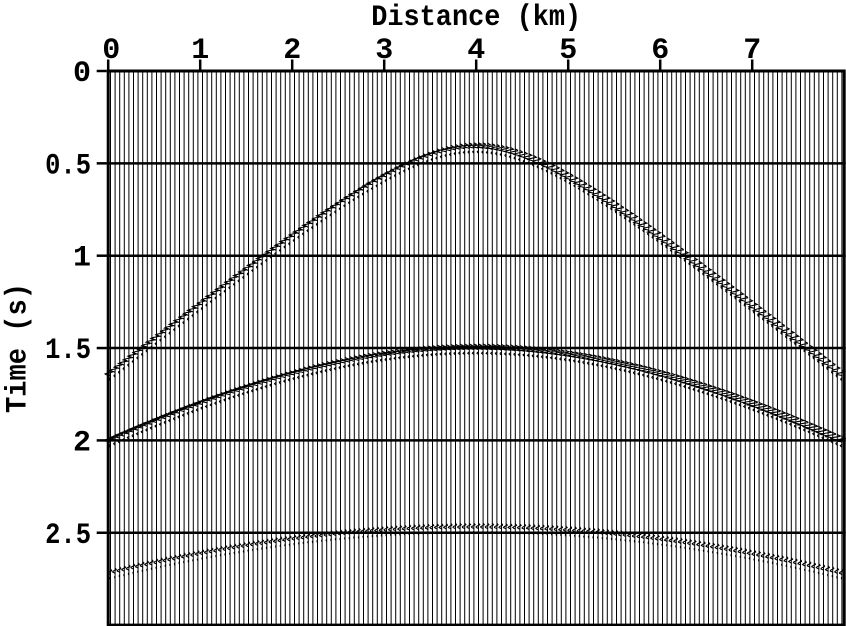 The width and height of the screenshot is (846, 626). Describe the element at coordinates (292, 51) in the screenshot. I see `x-tick-label-2: 2` at that location.